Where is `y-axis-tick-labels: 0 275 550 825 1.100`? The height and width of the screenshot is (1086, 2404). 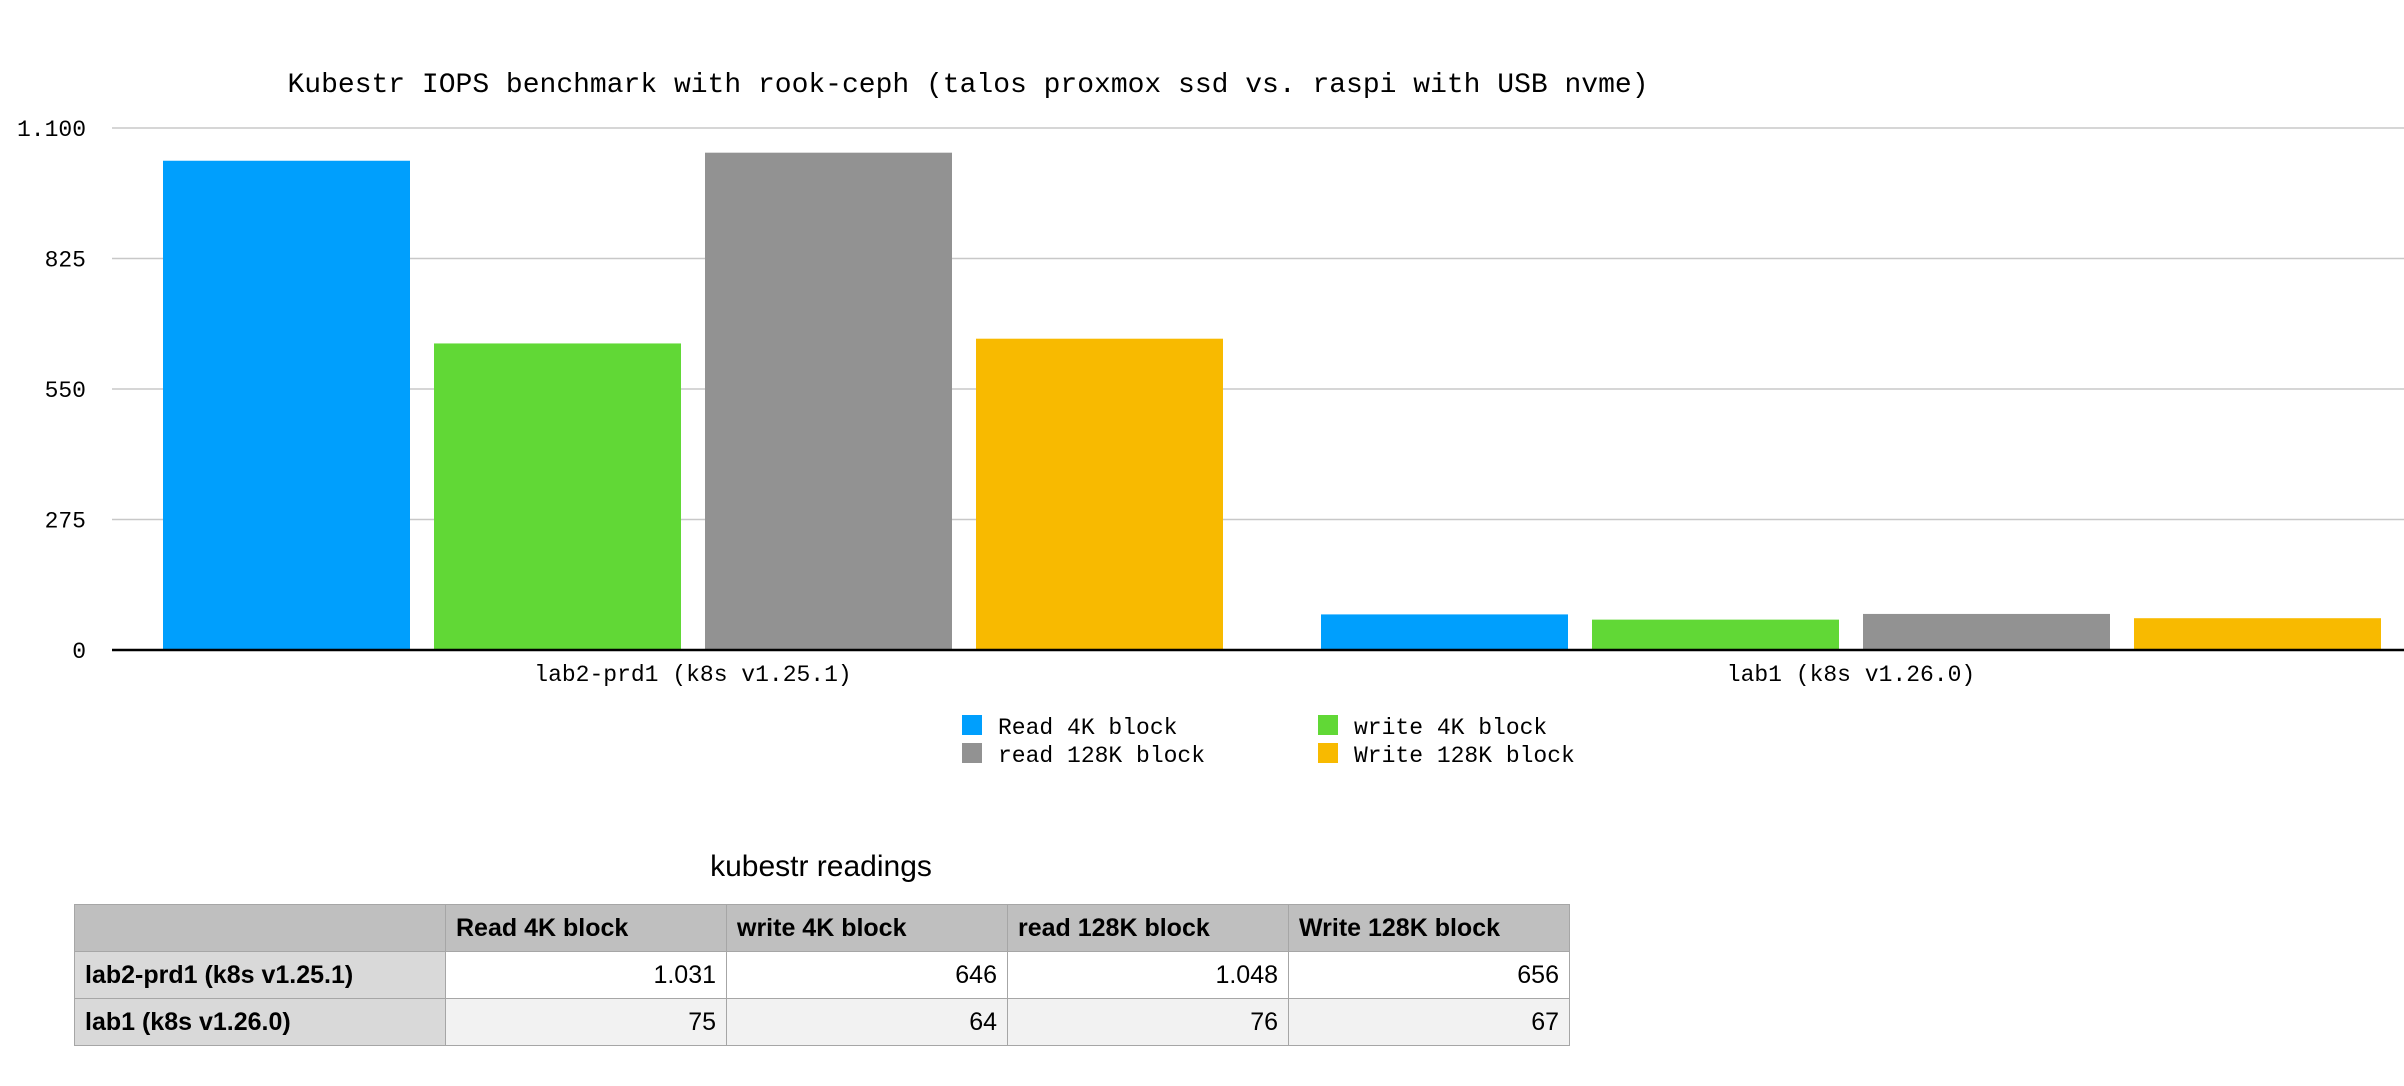
y-axis-tick-labels: 0 275 550 825 1.100 is located at coordinates (51, 391).